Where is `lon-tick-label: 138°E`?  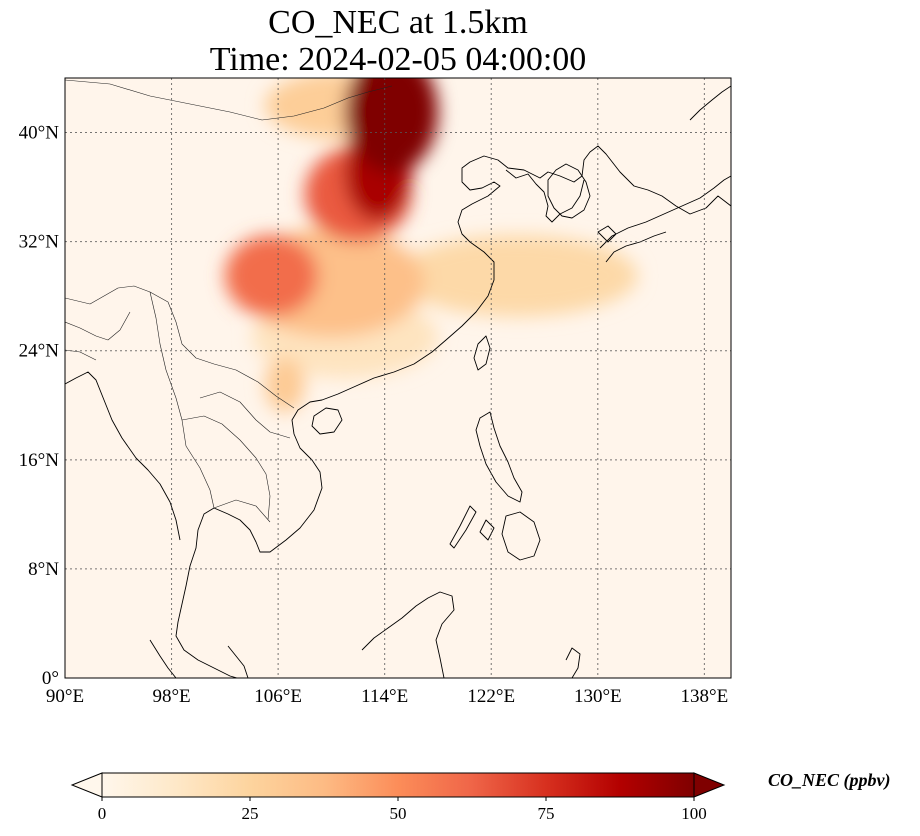
lon-tick-label: 138°E is located at coordinates (705, 696).